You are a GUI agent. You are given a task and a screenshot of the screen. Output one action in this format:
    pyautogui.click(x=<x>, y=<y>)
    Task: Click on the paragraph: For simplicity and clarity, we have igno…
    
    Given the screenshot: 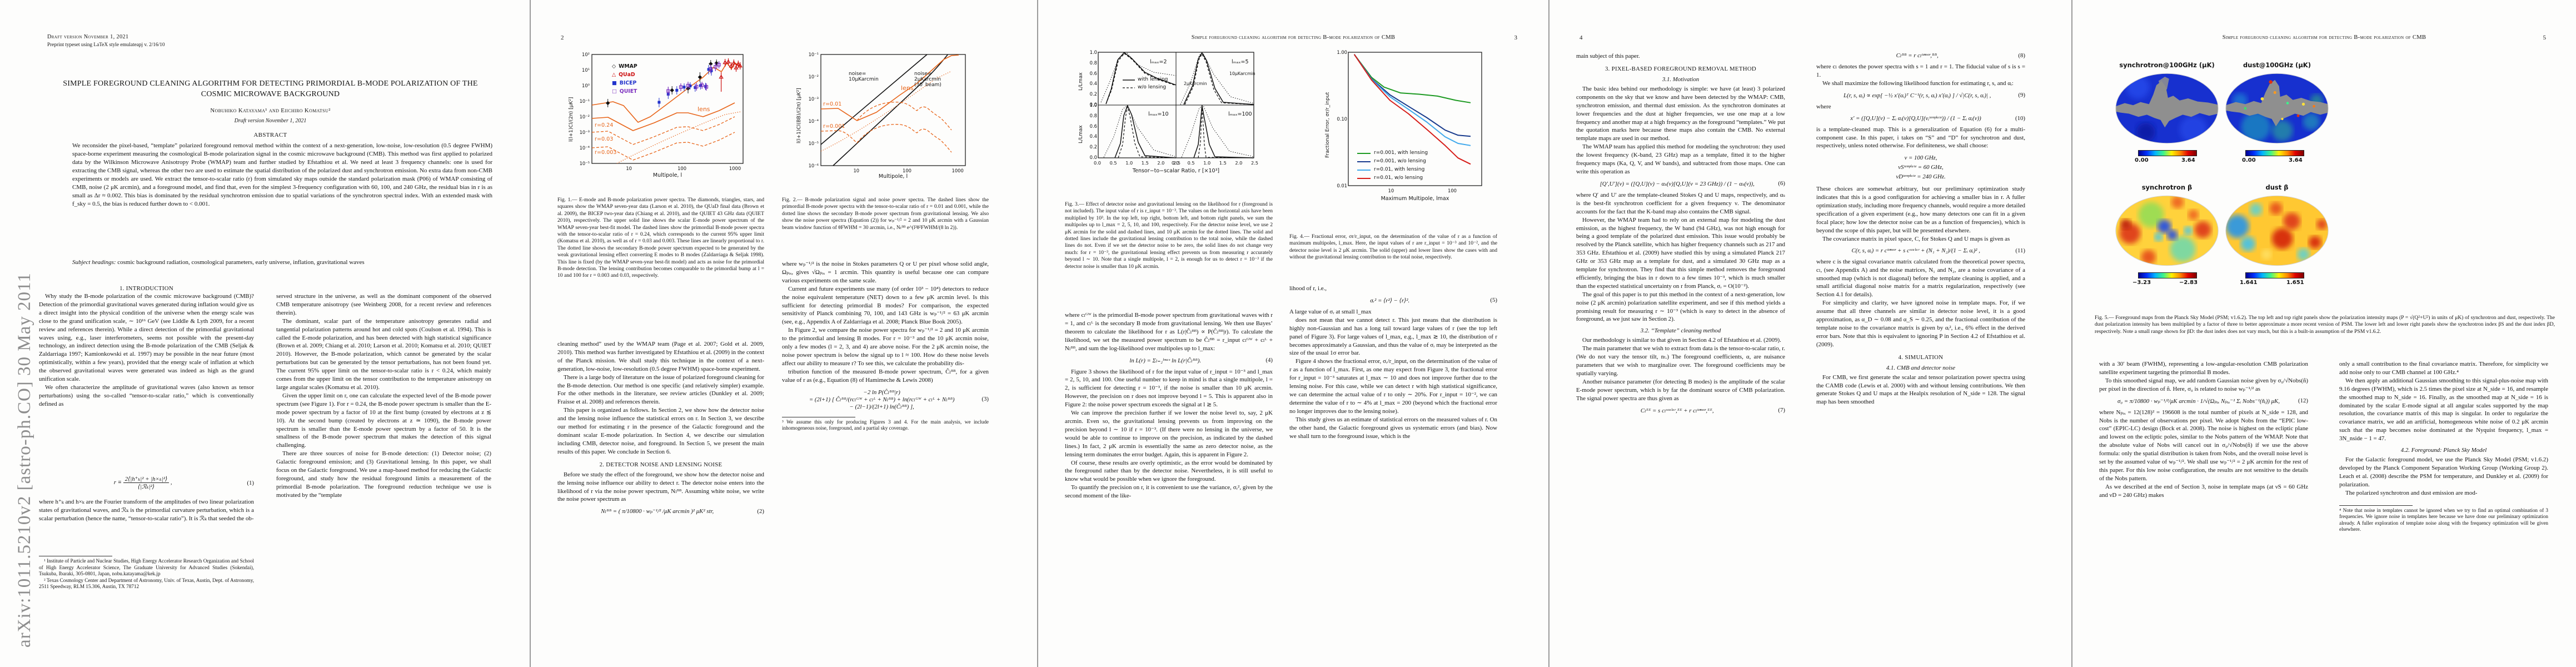 What is the action you would take?
    pyautogui.click(x=1920, y=324)
    